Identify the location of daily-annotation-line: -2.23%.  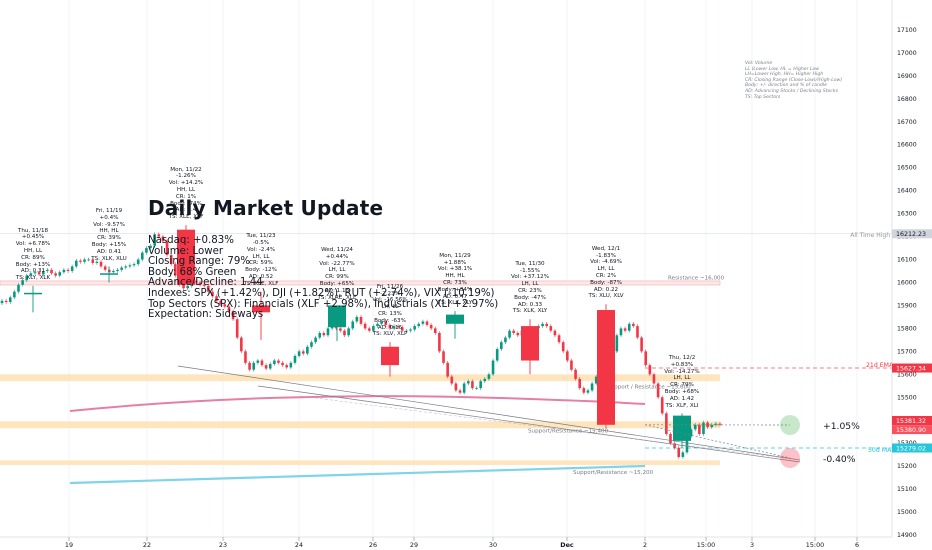
(390, 293).